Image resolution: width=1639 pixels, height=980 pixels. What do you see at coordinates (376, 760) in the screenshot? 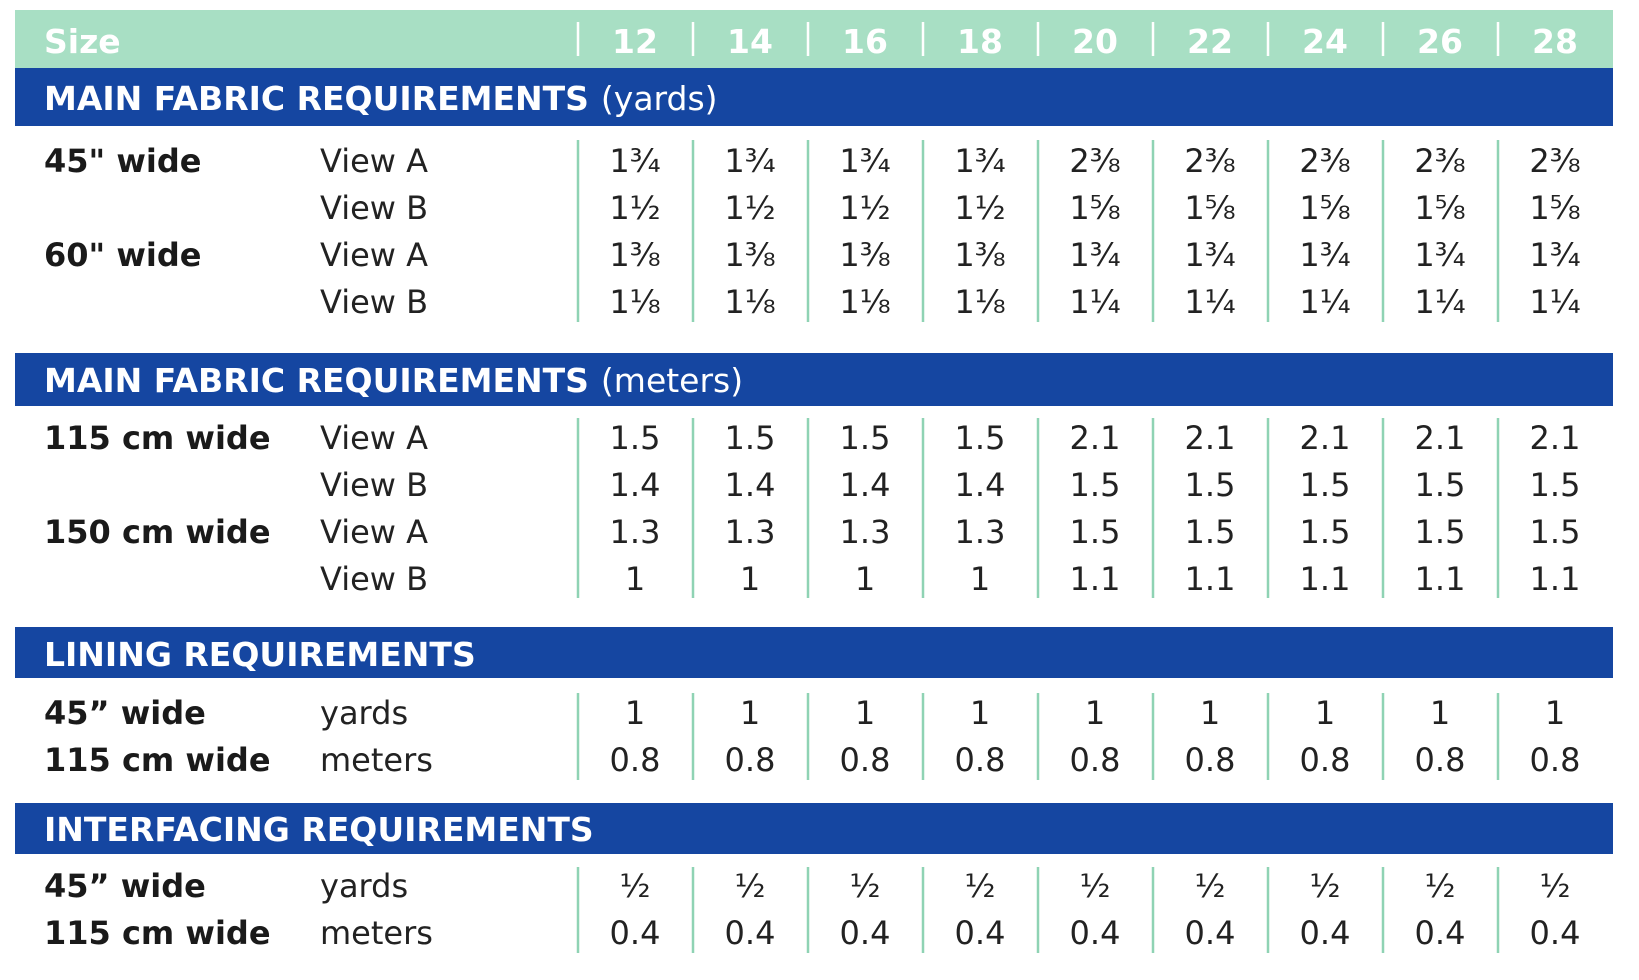
I see `row-label: meters` at bounding box center [376, 760].